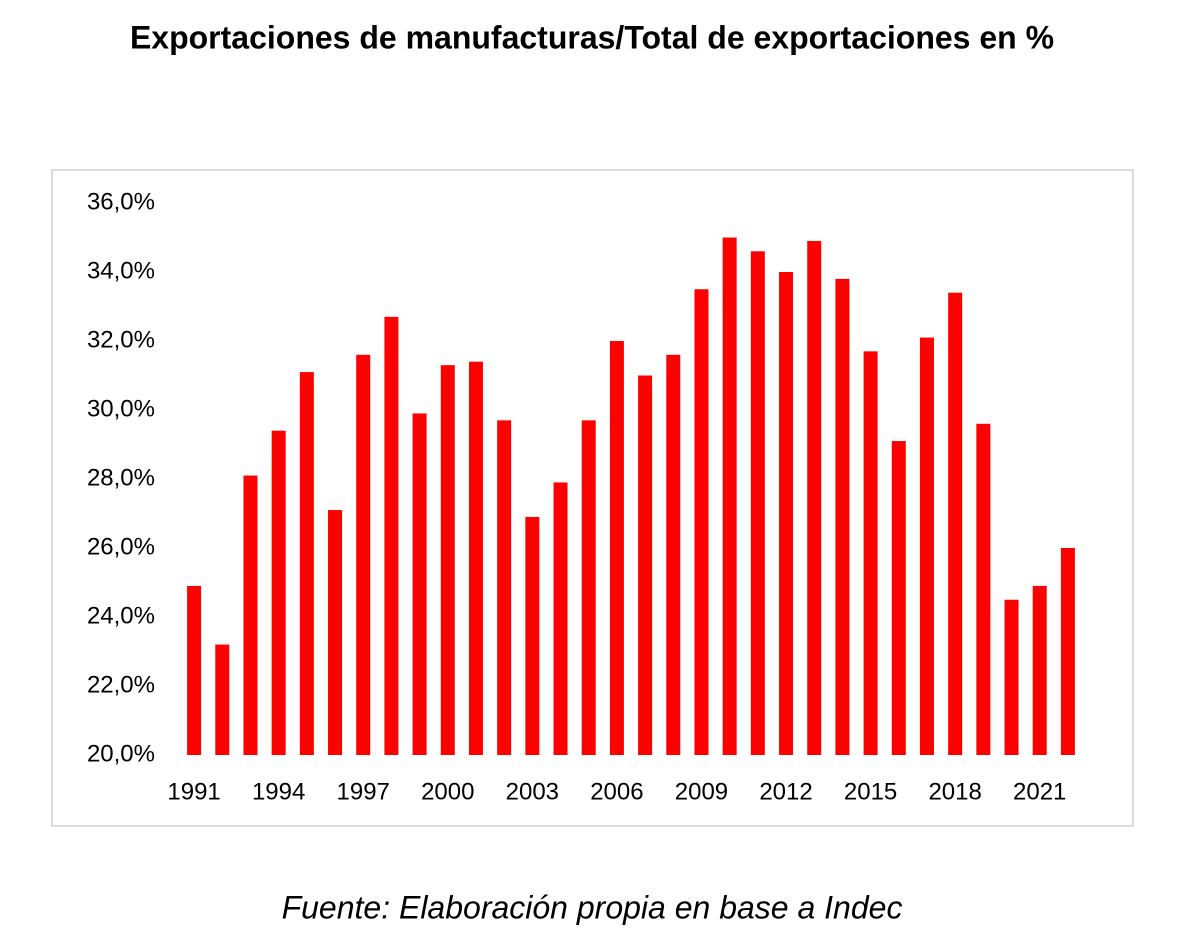 The height and width of the screenshot is (942, 1200). I want to click on y-tick-label: 22,0%, so click(121, 684).